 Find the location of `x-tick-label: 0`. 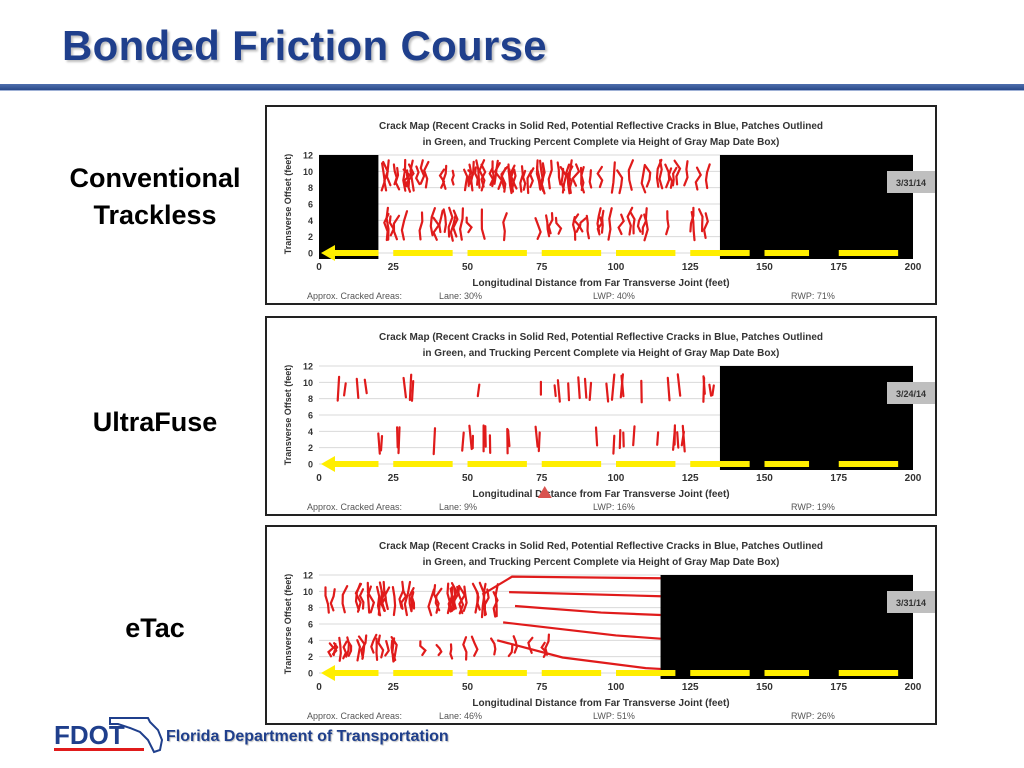

x-tick-label: 0 is located at coordinates (319, 687).